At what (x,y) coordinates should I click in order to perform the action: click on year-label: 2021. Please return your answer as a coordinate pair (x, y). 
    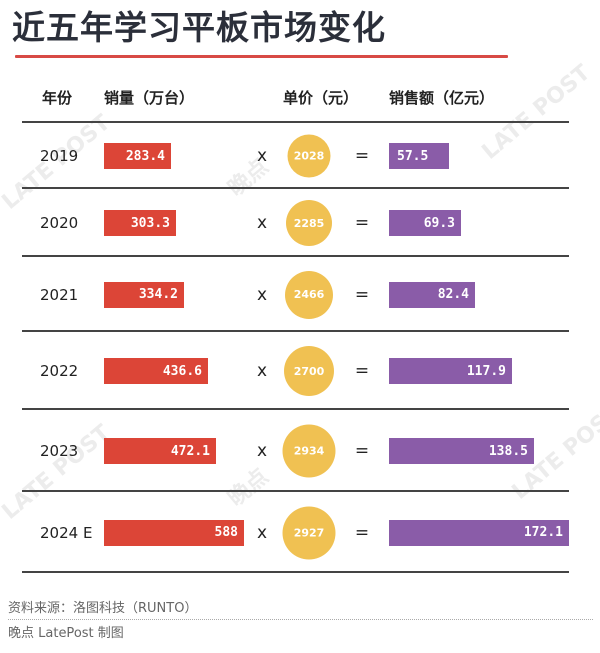
    Looking at the image, I should click on (59, 294).